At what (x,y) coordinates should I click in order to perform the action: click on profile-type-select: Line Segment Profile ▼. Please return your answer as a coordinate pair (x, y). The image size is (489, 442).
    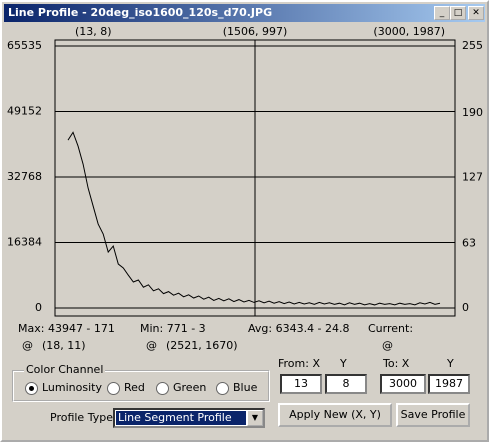
    Looking at the image, I should click on (189, 418).